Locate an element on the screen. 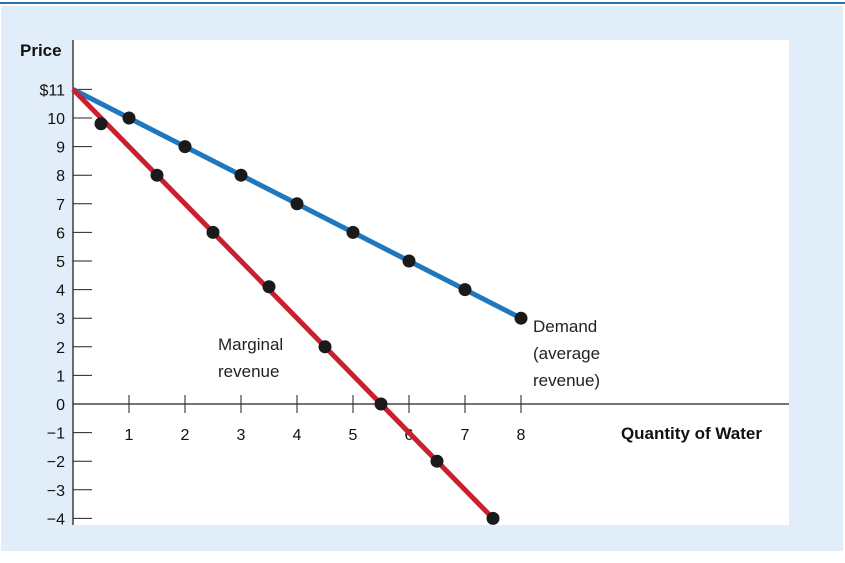 Image resolution: width=845 pixels, height=563 pixels. y-tick-label: 2 is located at coordinates (60, 348).